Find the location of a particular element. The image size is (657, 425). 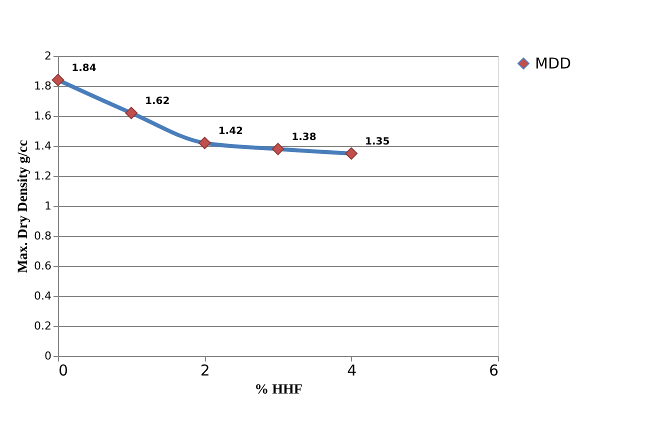

data-label: 1.42 is located at coordinates (231, 131).